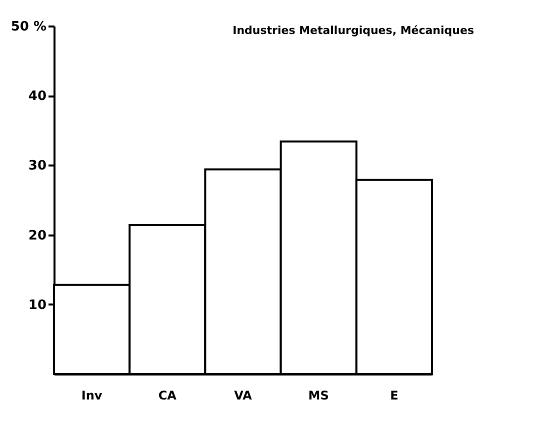  I want to click on x-tick-label: CA, so click(168, 395).